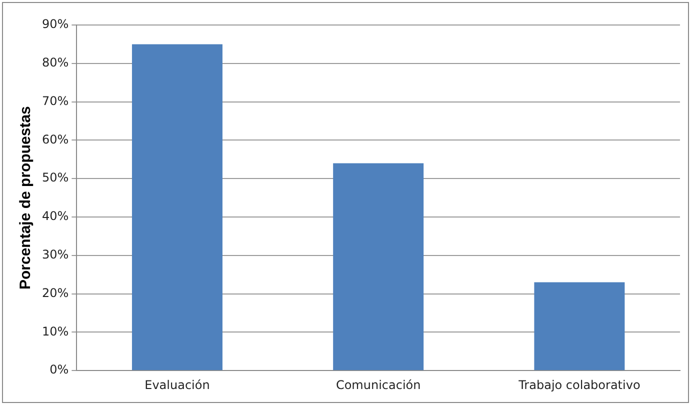 The height and width of the screenshot is (407, 693). I want to click on y-axis-title: Porcentaje de propuestas, so click(25, 198).